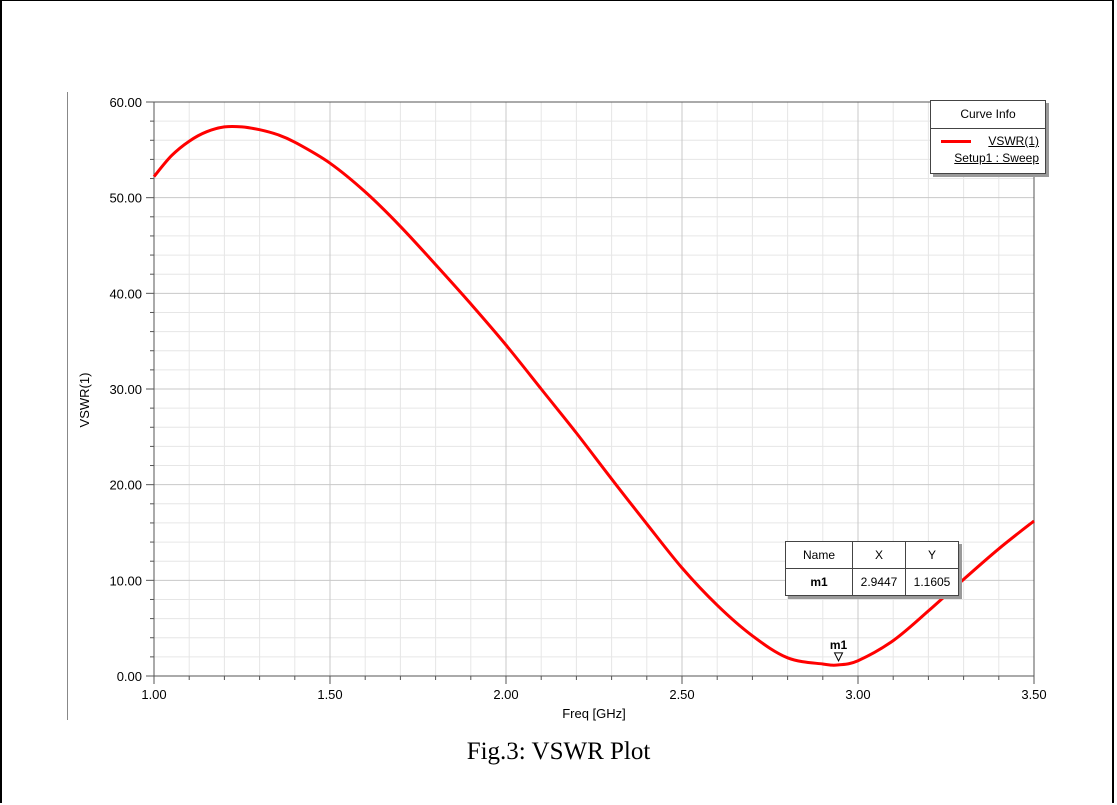 The width and height of the screenshot is (1117, 805). What do you see at coordinates (67, 406) in the screenshot?
I see `figure-left-rule` at bounding box center [67, 406].